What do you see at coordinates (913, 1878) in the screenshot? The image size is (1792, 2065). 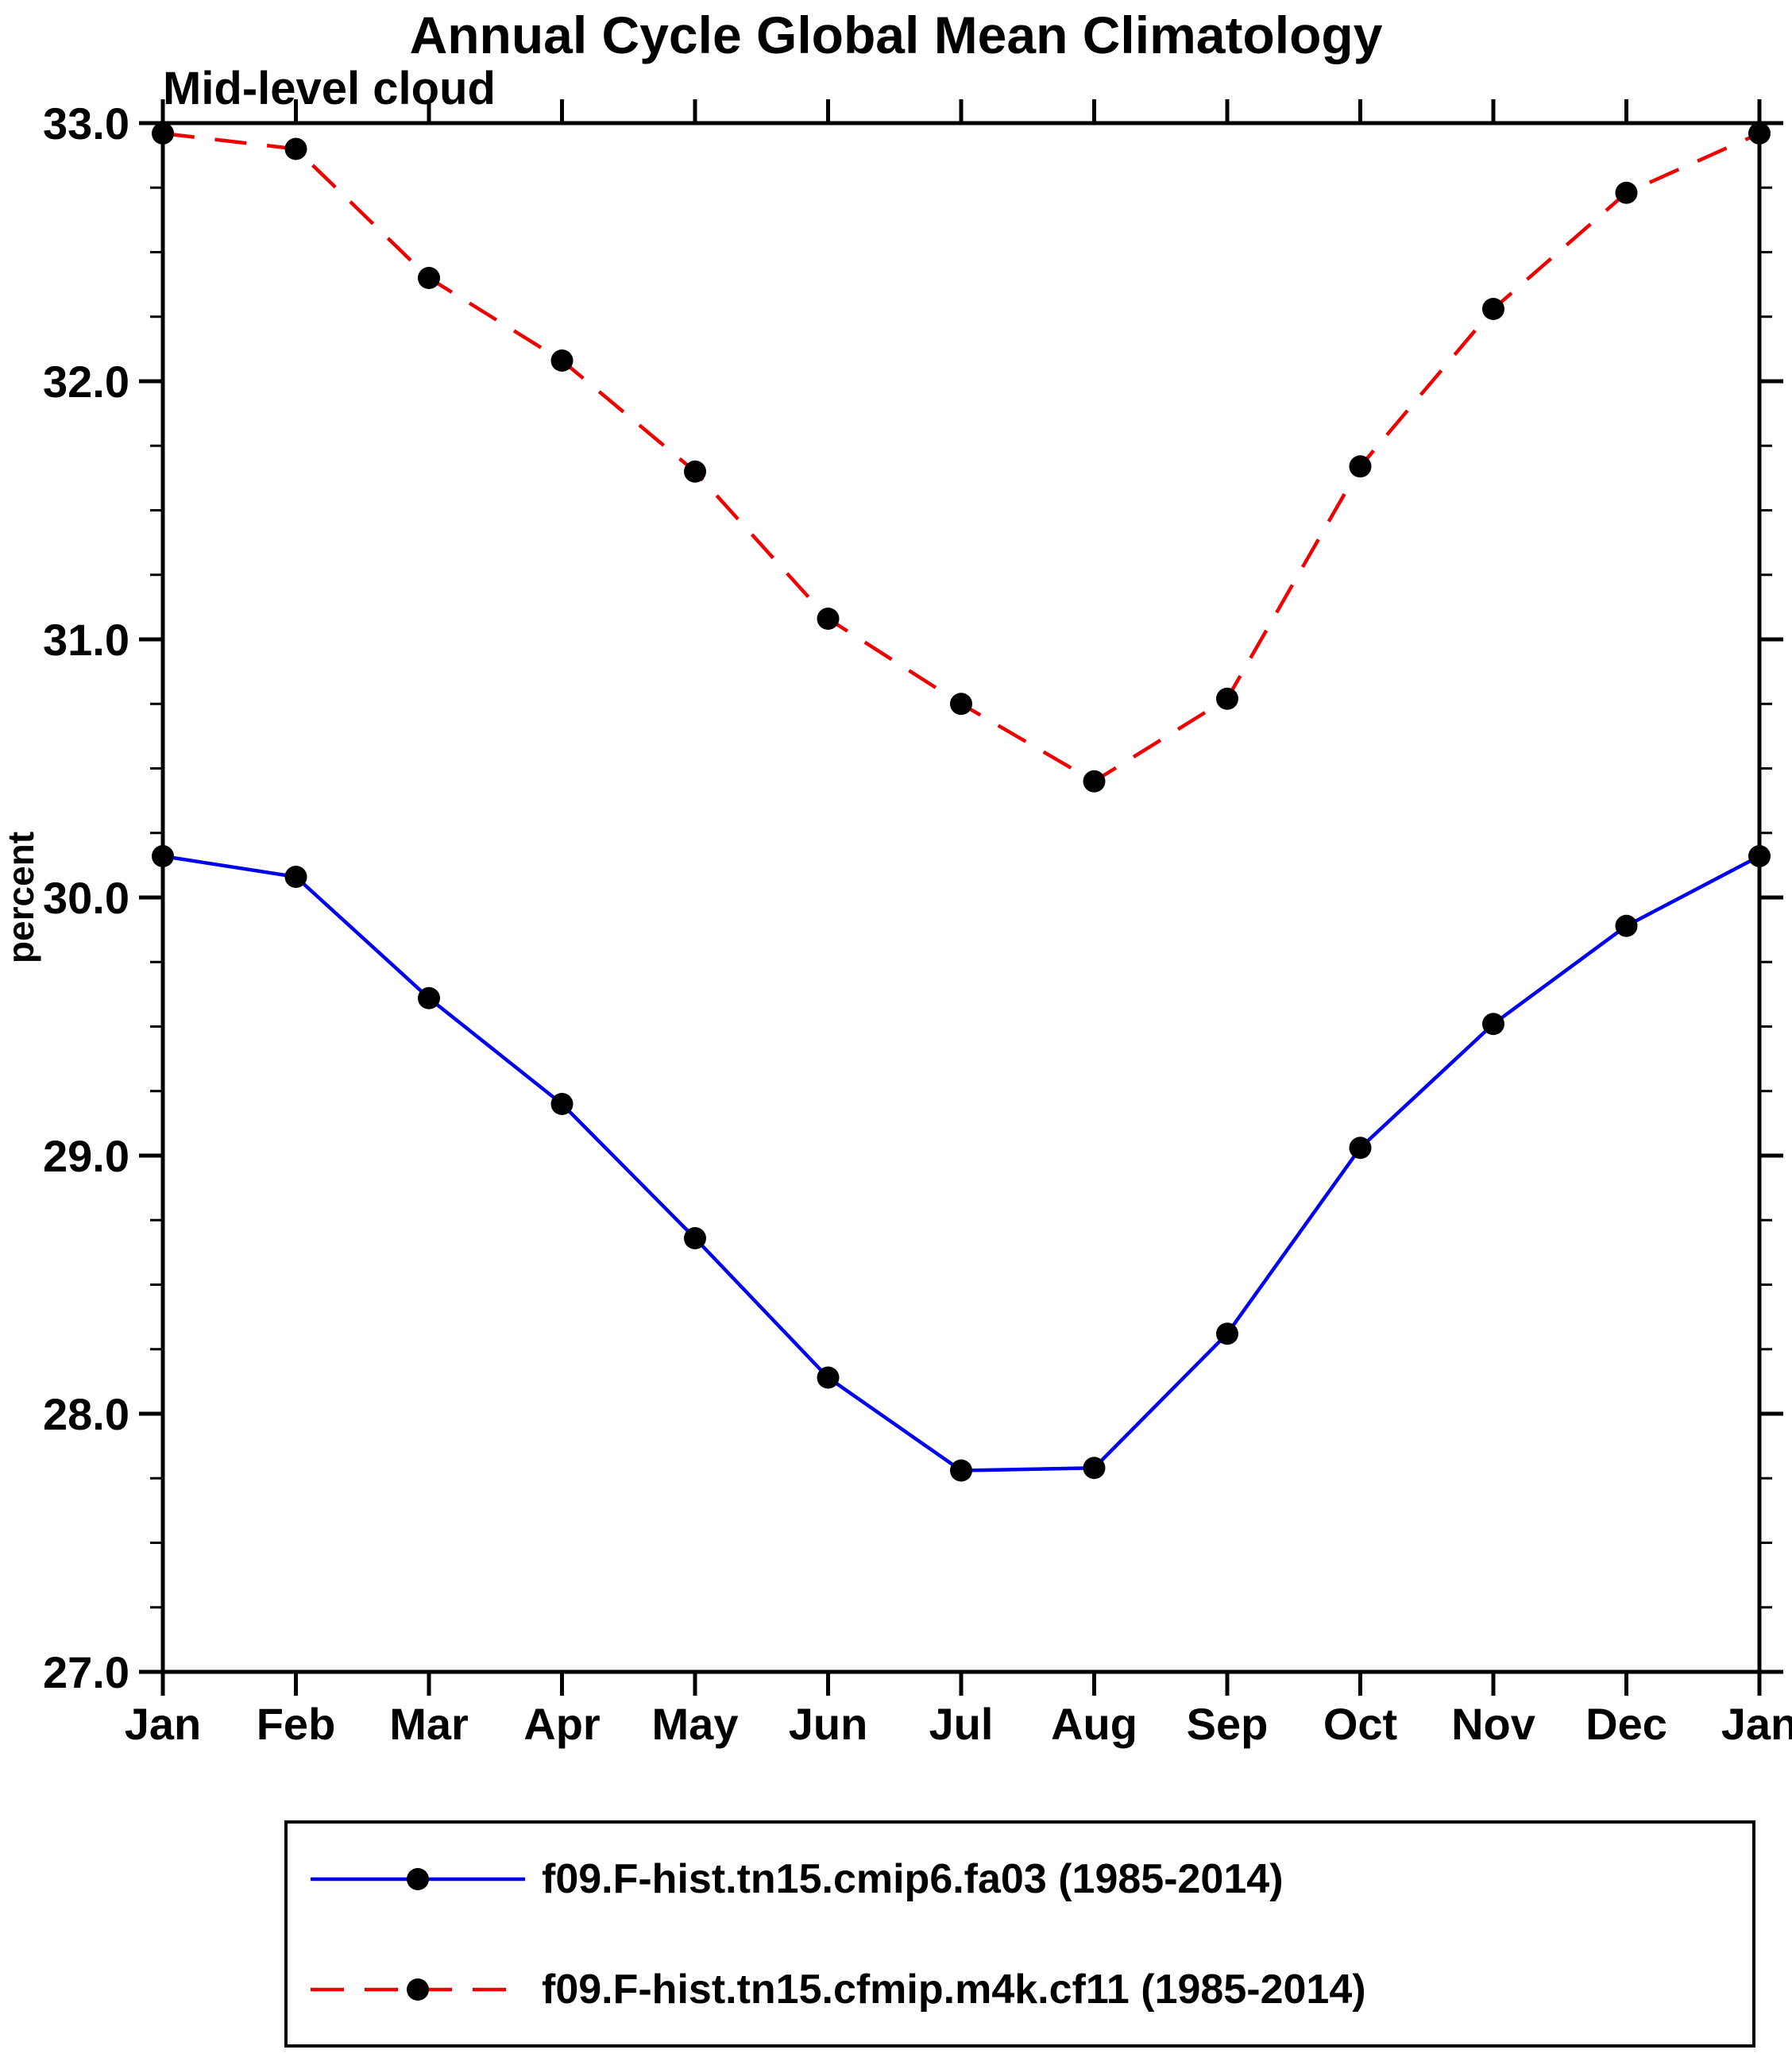 I see `legend-label: f09.F-hist.tn15.cmip6.fa03 (1985-2014)` at bounding box center [913, 1878].